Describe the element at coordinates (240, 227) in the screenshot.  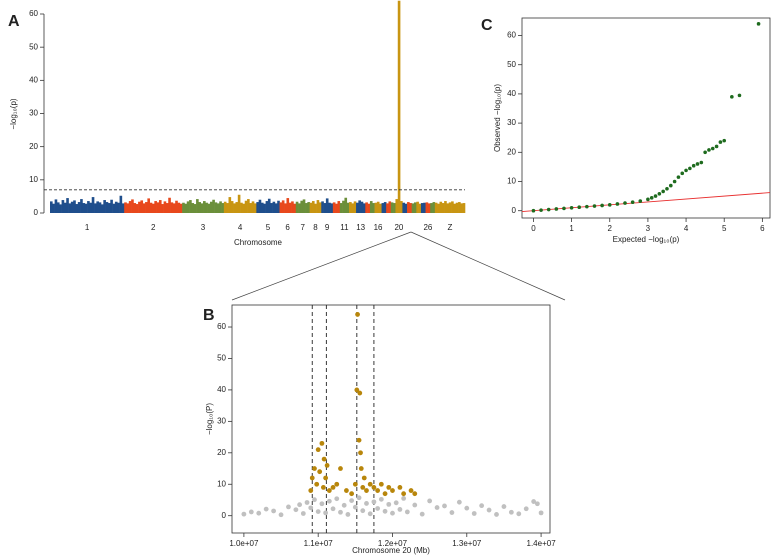
I see `x-tick-label: 4` at that location.